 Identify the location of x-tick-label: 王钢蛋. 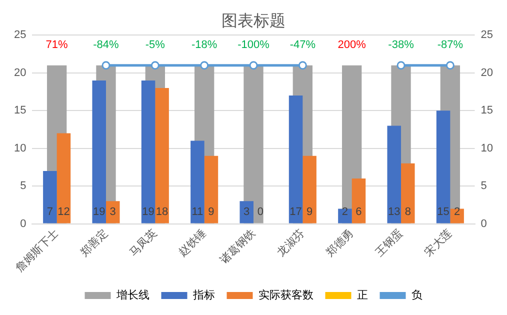
(389, 243).